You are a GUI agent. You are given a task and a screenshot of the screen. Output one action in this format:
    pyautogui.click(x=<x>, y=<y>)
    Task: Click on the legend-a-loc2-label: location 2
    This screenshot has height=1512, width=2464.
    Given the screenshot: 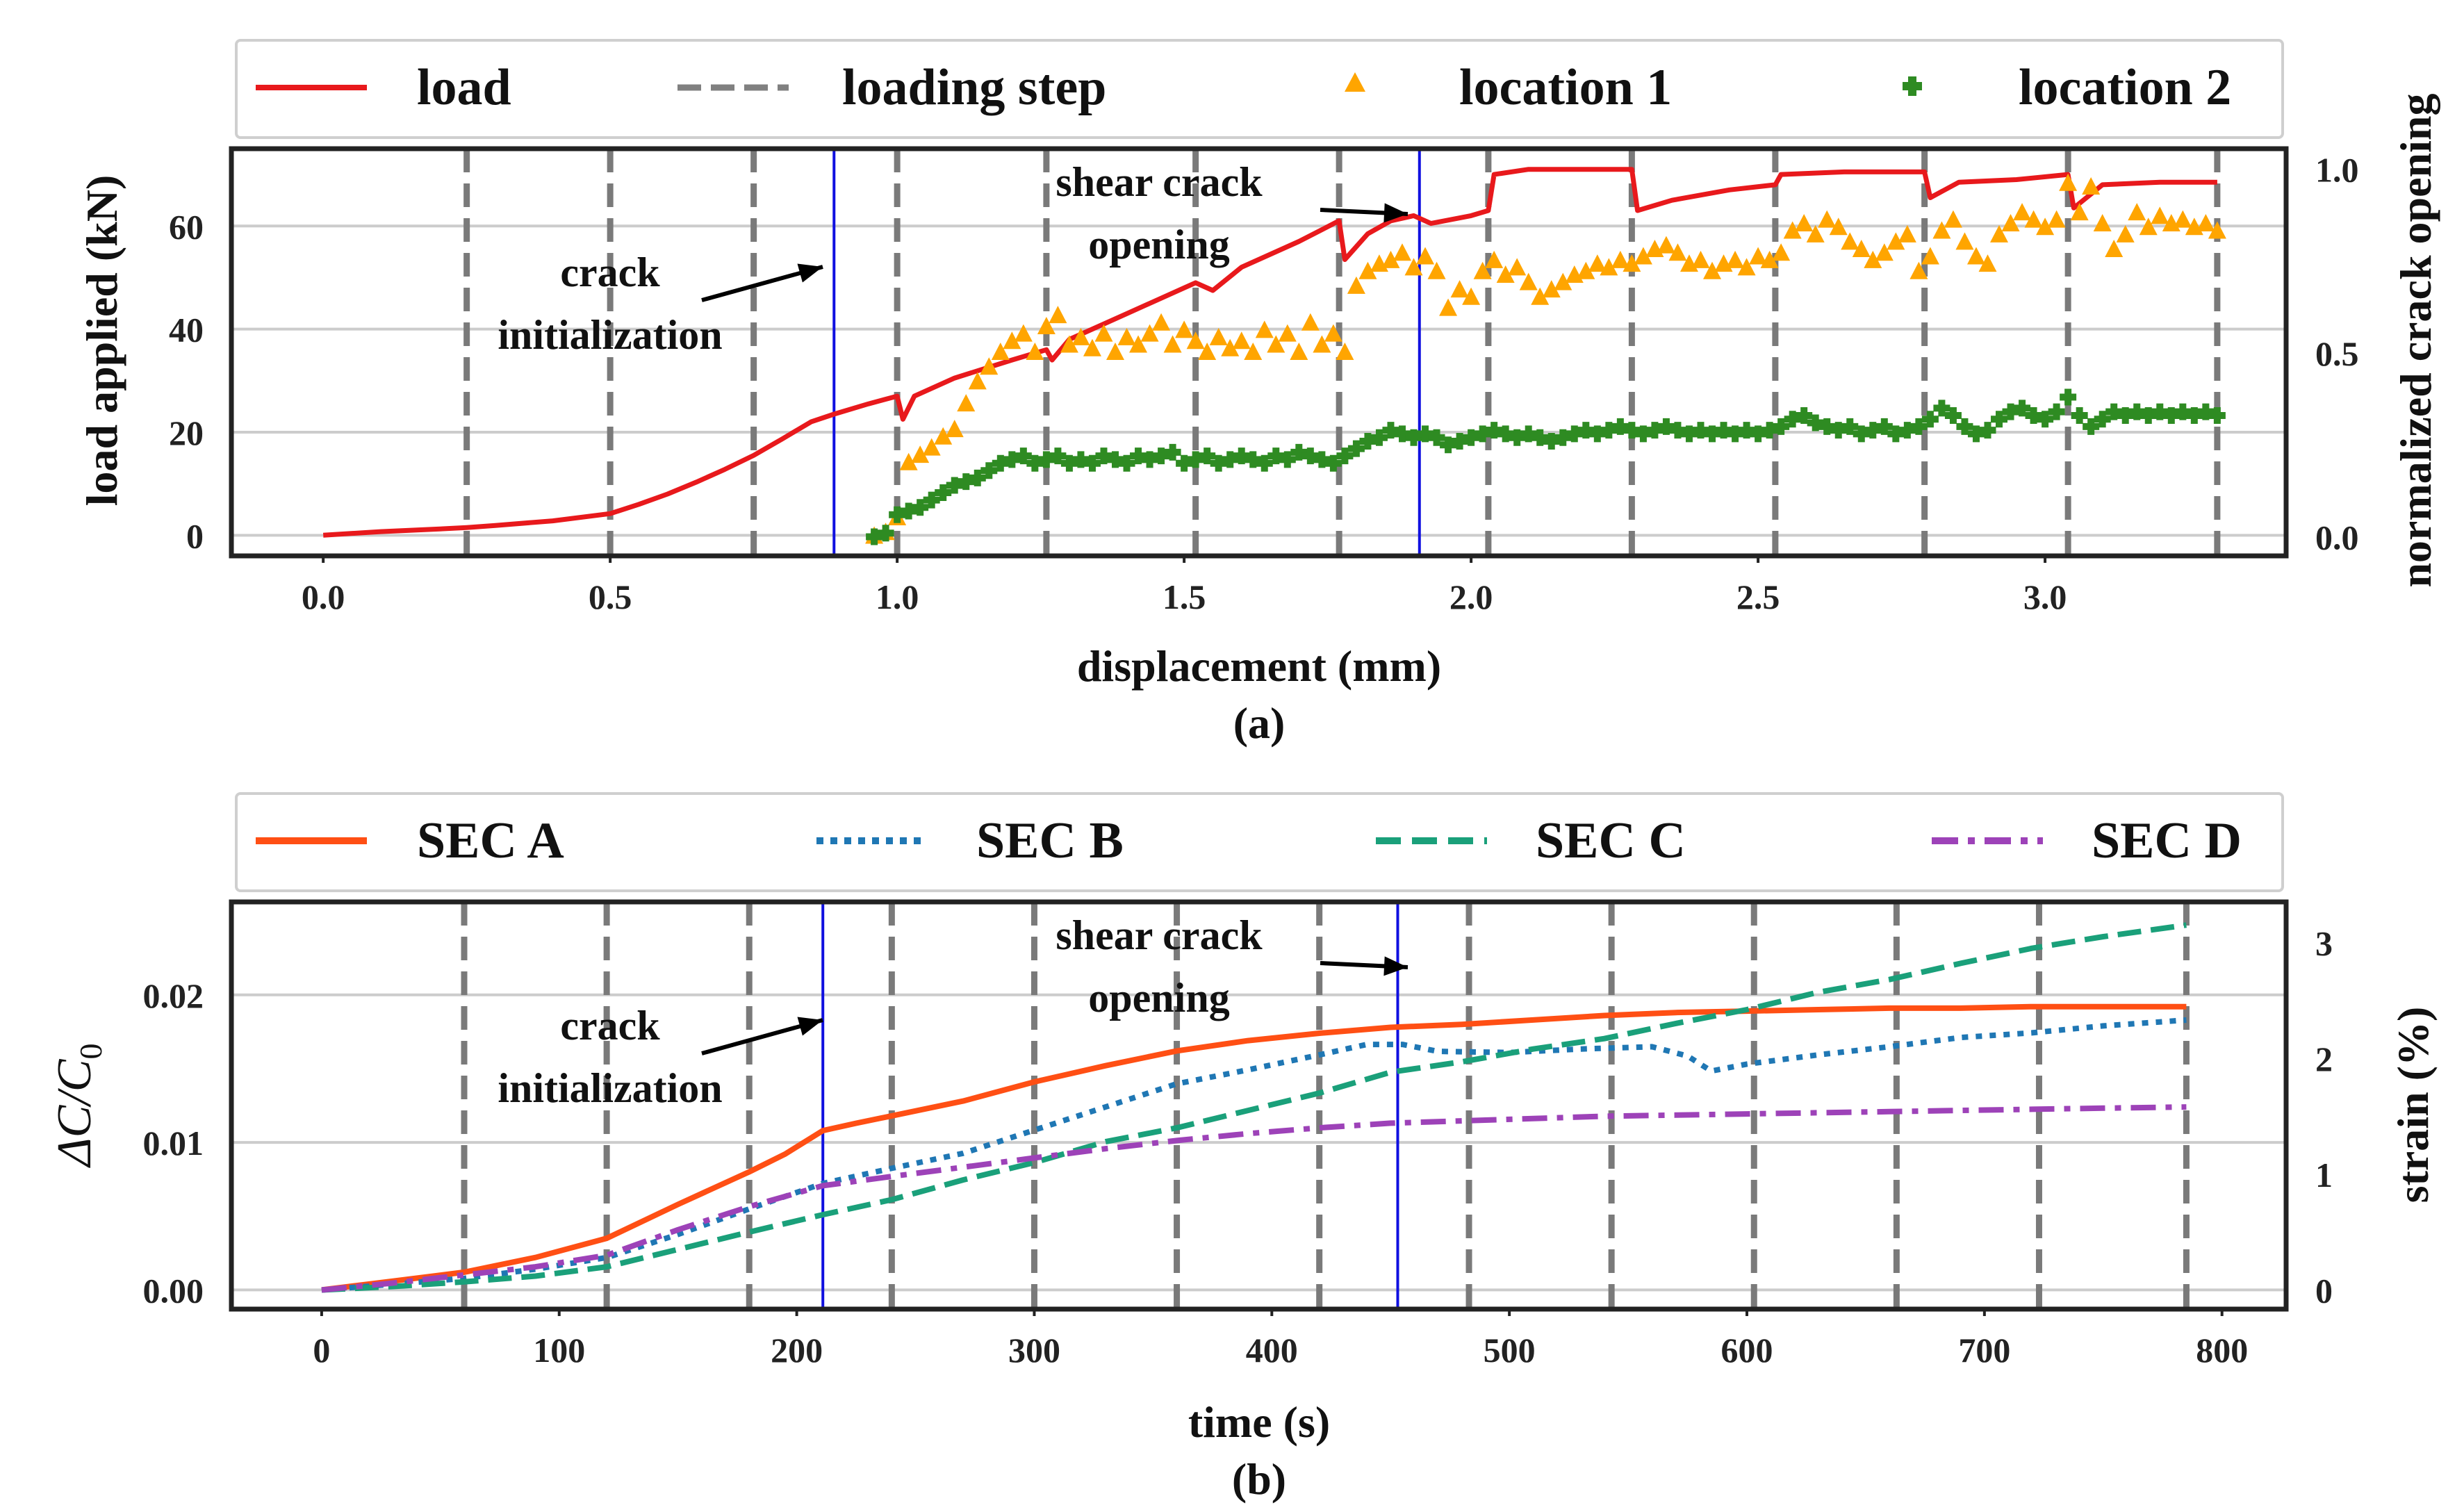 What is the action you would take?
    pyautogui.click(x=2125, y=87)
    